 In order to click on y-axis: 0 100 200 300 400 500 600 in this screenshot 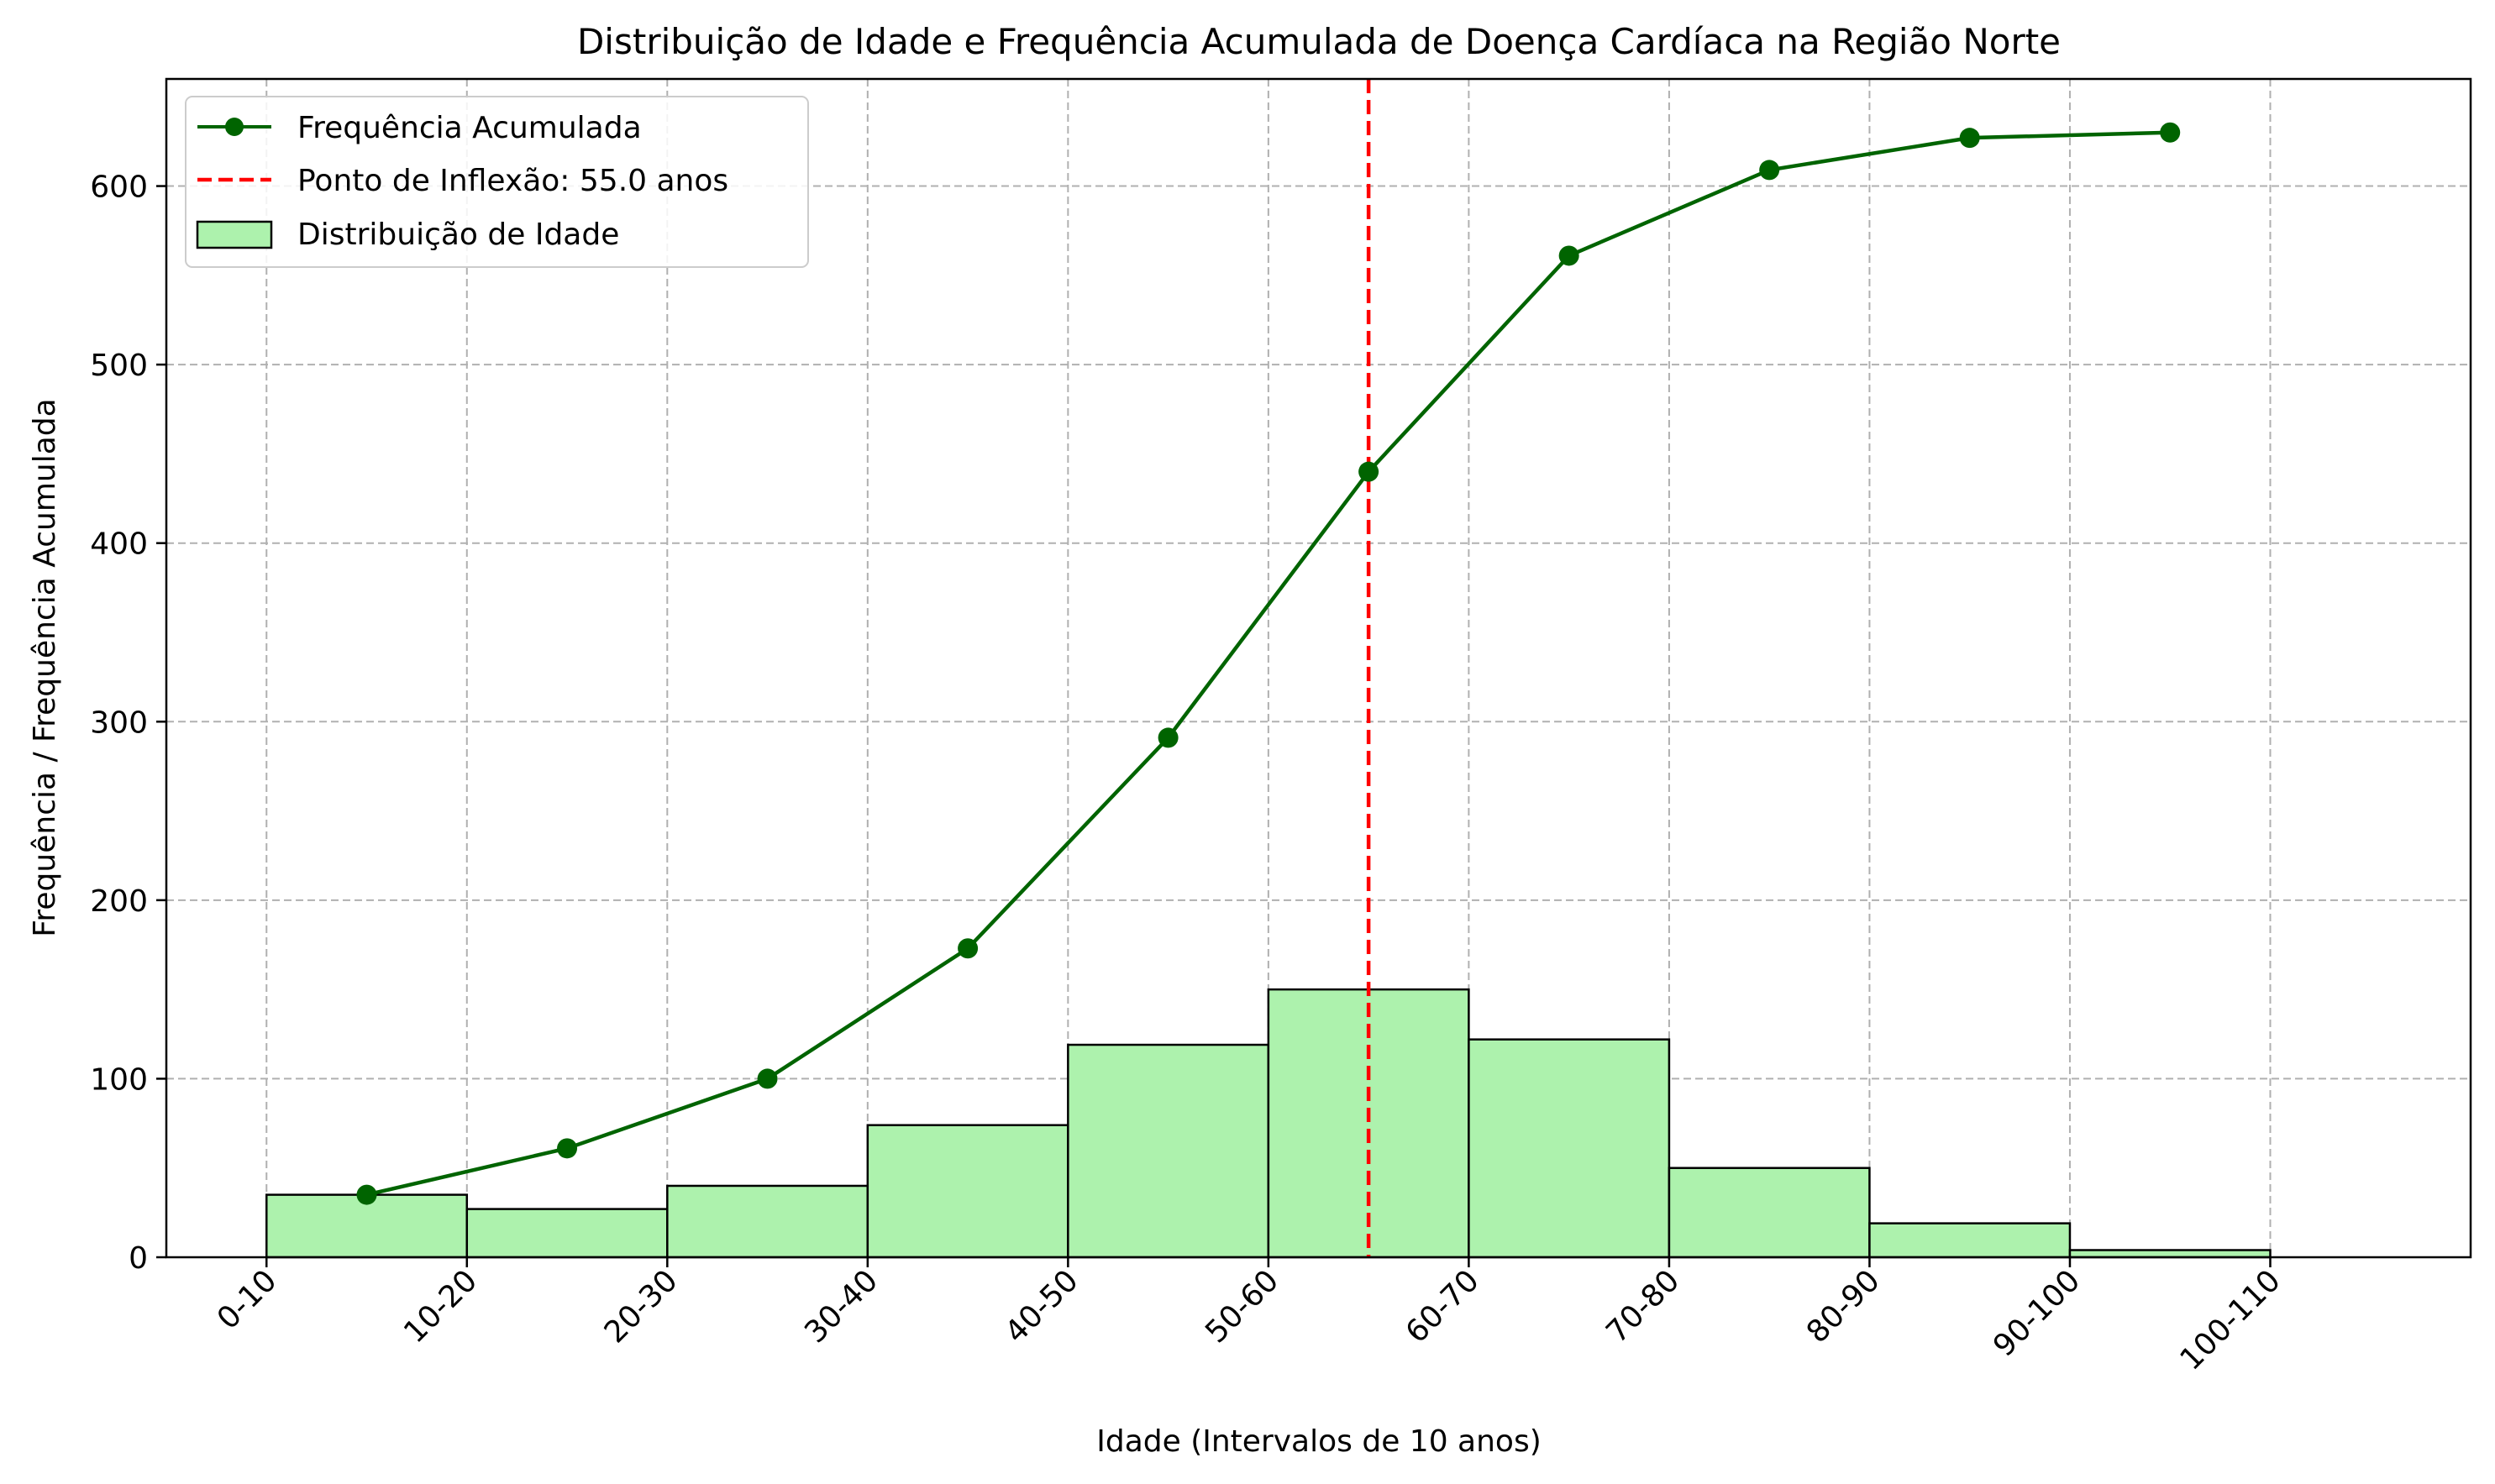, I will do `click(128, 723)`.